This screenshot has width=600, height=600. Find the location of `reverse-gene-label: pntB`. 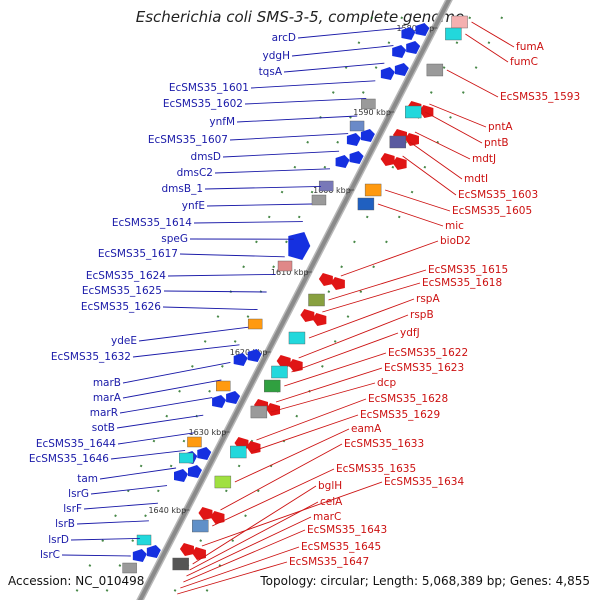

reverse-gene-label: pntB is located at coordinates (496, 143).